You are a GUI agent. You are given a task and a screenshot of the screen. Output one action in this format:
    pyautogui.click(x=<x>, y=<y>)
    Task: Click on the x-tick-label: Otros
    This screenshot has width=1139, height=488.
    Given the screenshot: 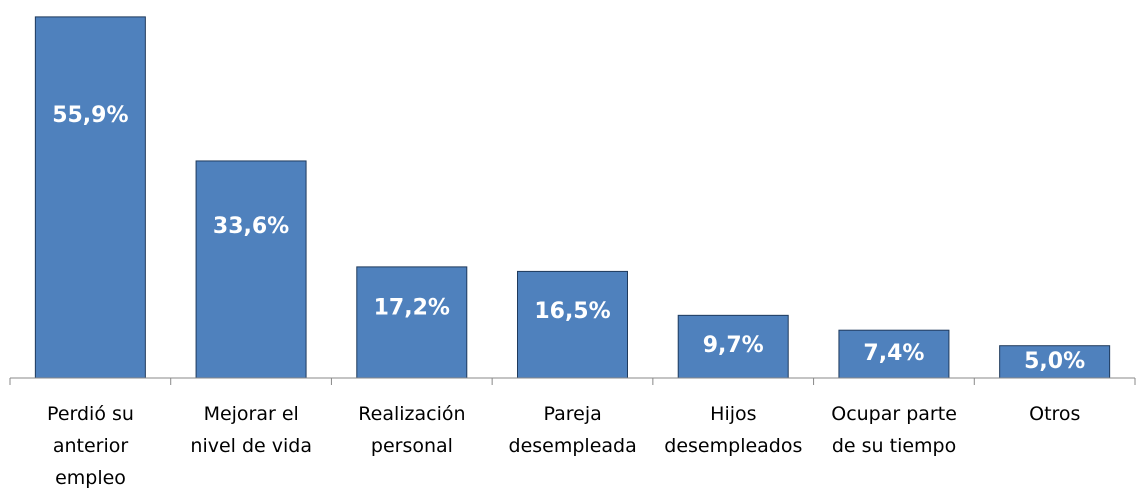 What is the action you would take?
    pyautogui.click(x=1055, y=414)
    